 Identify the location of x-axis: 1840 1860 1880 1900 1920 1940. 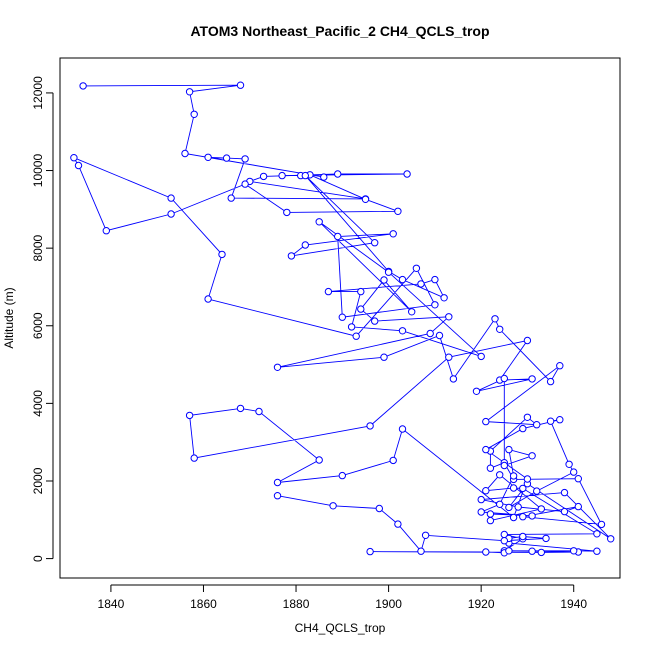
(342, 597).